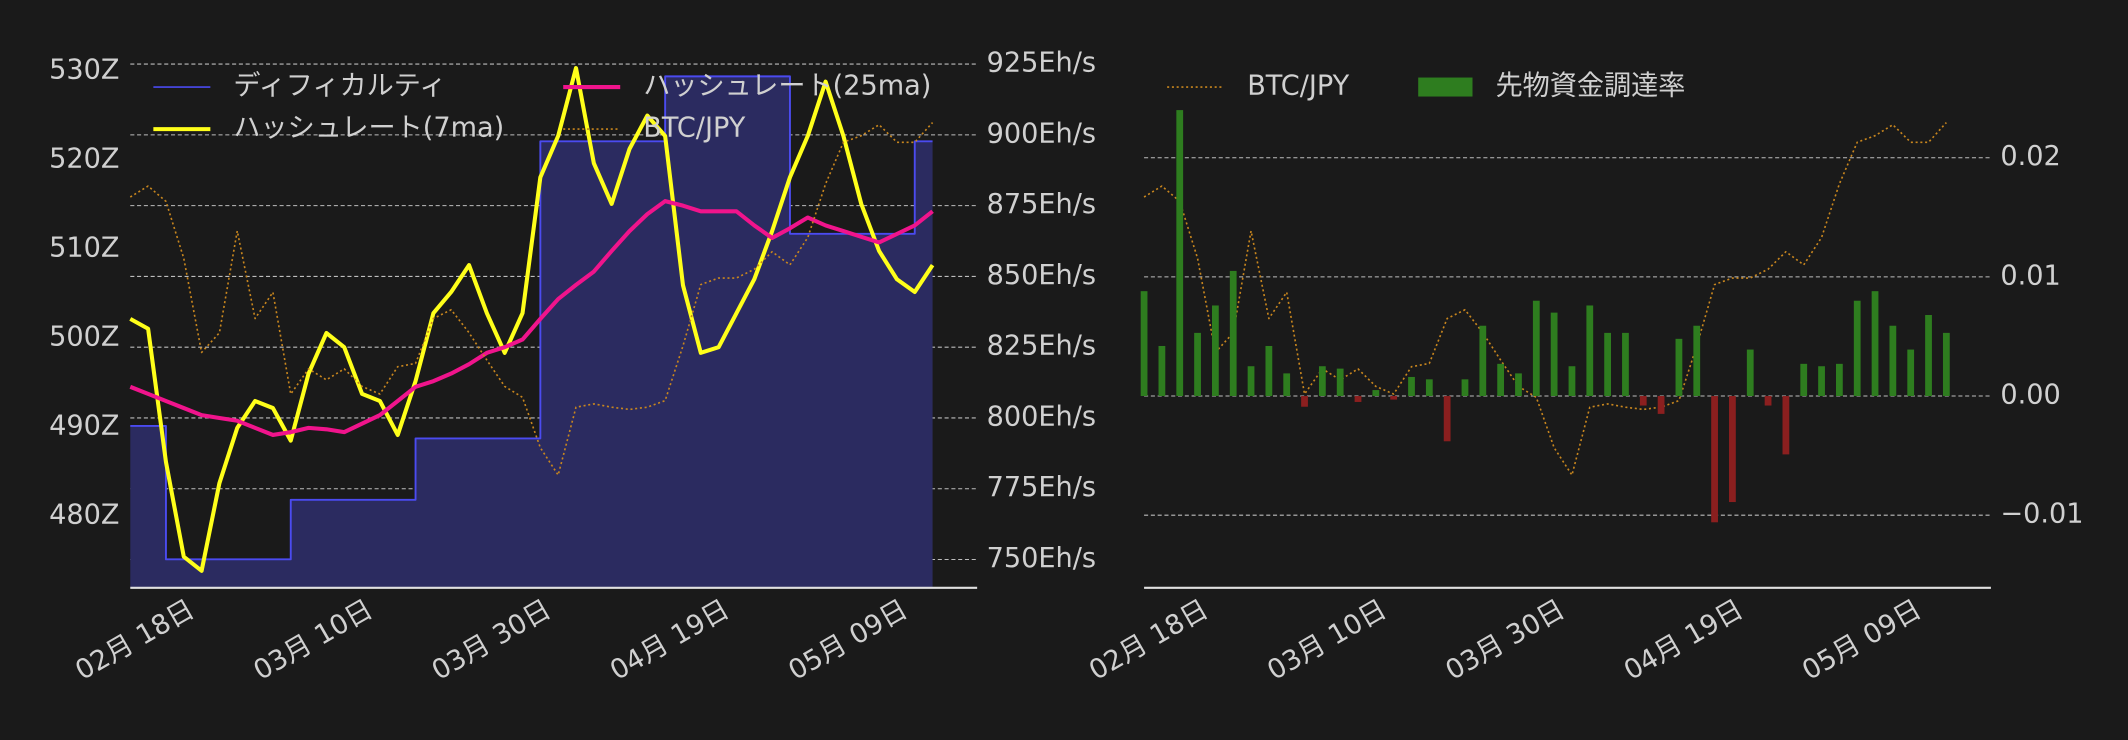 The image size is (2128, 740). What do you see at coordinates (787, 86) in the screenshot?
I see `legend-label: ハッシュレート(25ma)` at bounding box center [787, 86].